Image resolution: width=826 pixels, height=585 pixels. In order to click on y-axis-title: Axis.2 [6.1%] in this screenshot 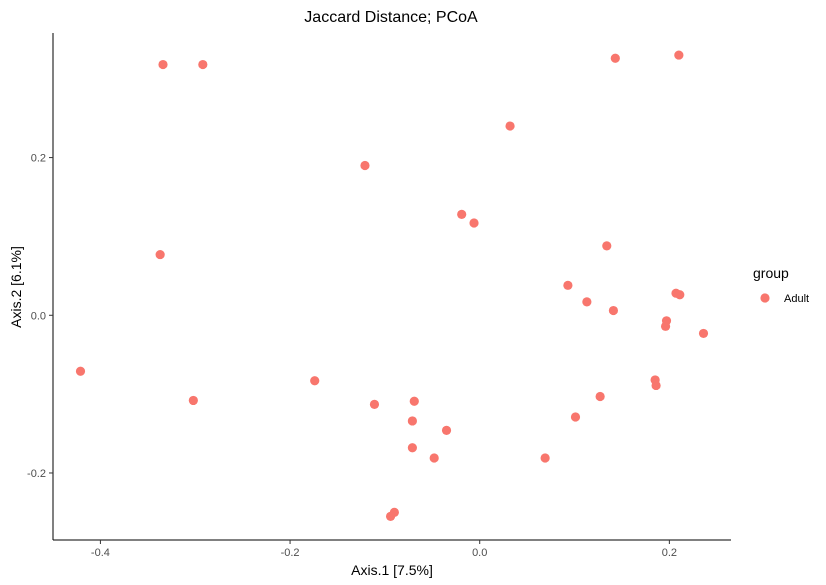, I will do `click(16, 287)`.